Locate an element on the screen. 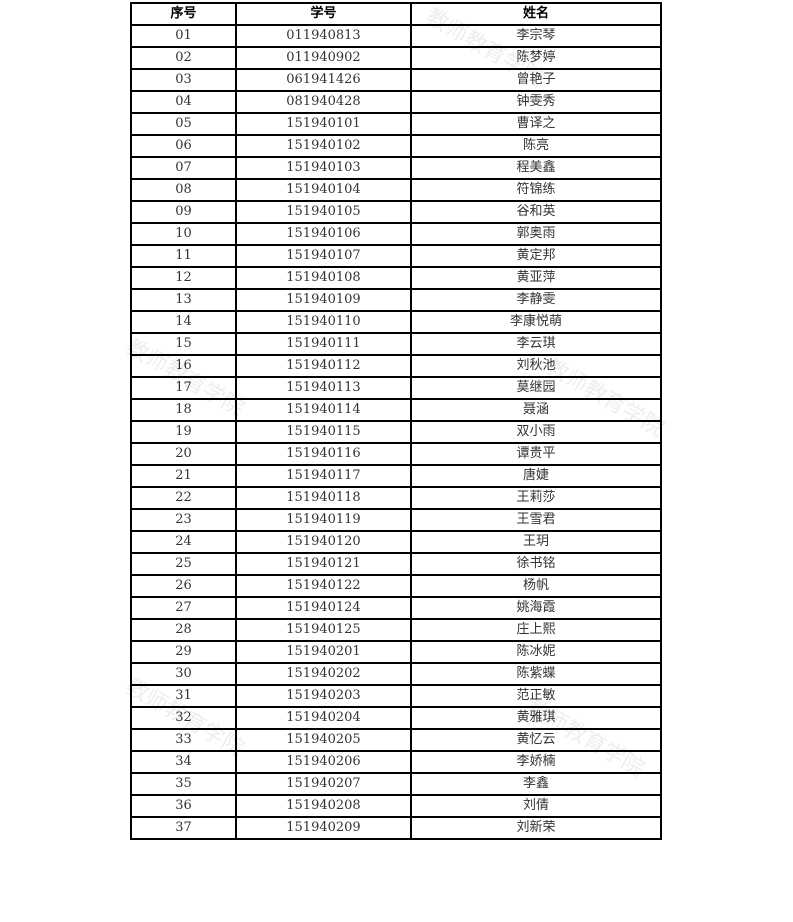  cell-index: 08 is located at coordinates (183, 190).